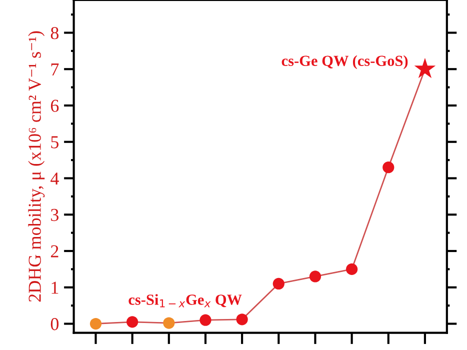 The image size is (467, 350). What do you see at coordinates (54, 178) in the screenshot?
I see `y-tick-label: 4` at bounding box center [54, 178].